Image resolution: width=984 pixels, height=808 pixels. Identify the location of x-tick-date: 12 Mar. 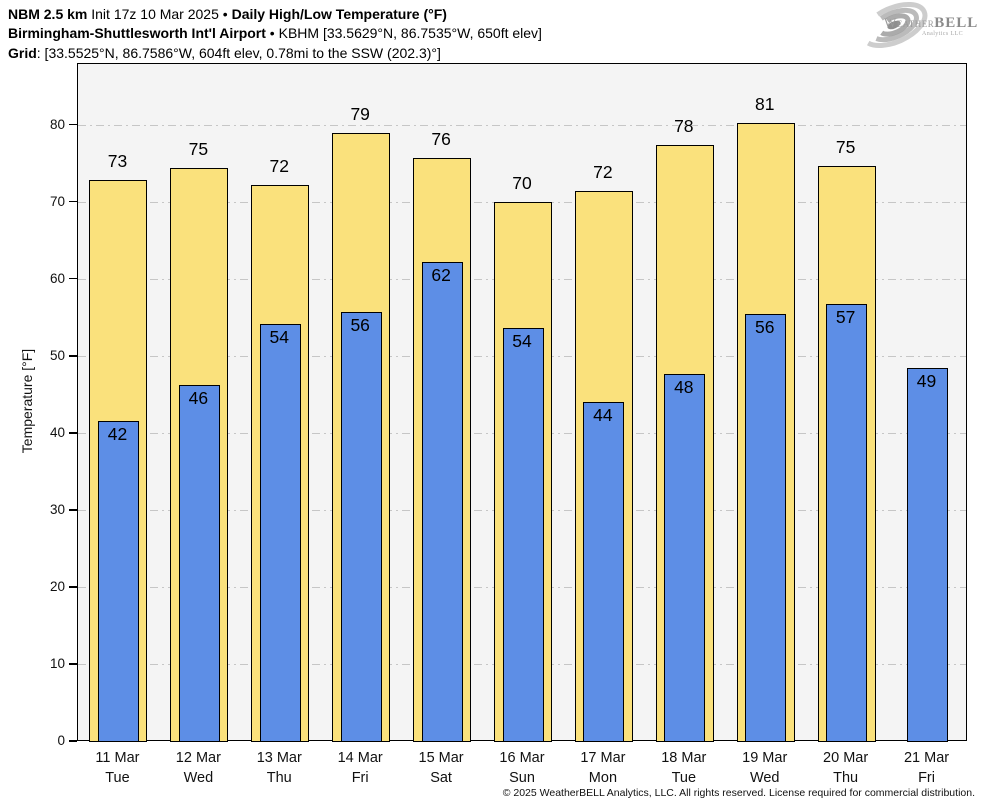
(198, 758).